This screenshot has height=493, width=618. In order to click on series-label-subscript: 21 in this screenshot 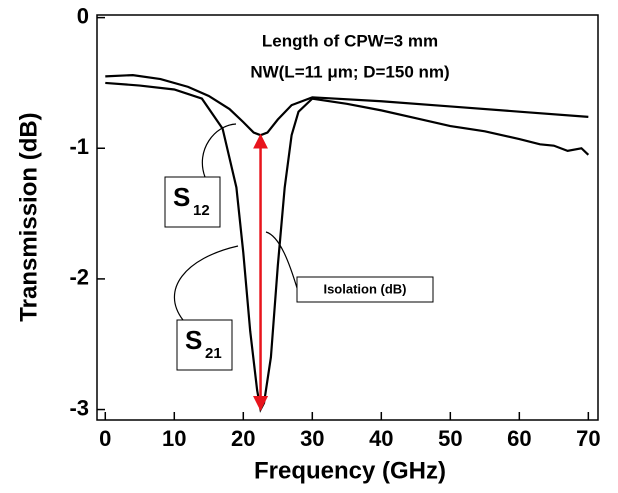, I will do `click(213, 353)`.